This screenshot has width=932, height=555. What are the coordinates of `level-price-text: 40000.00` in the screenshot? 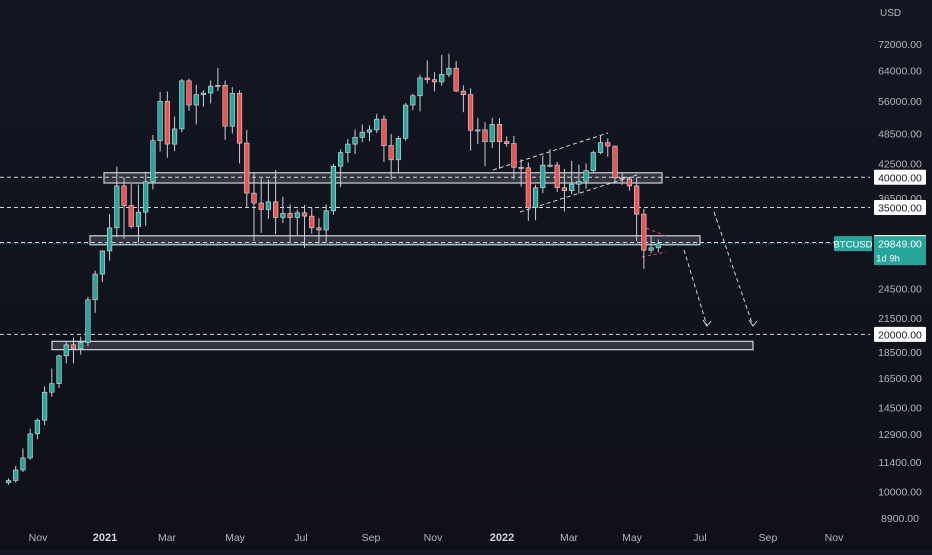 It's located at (900, 178).